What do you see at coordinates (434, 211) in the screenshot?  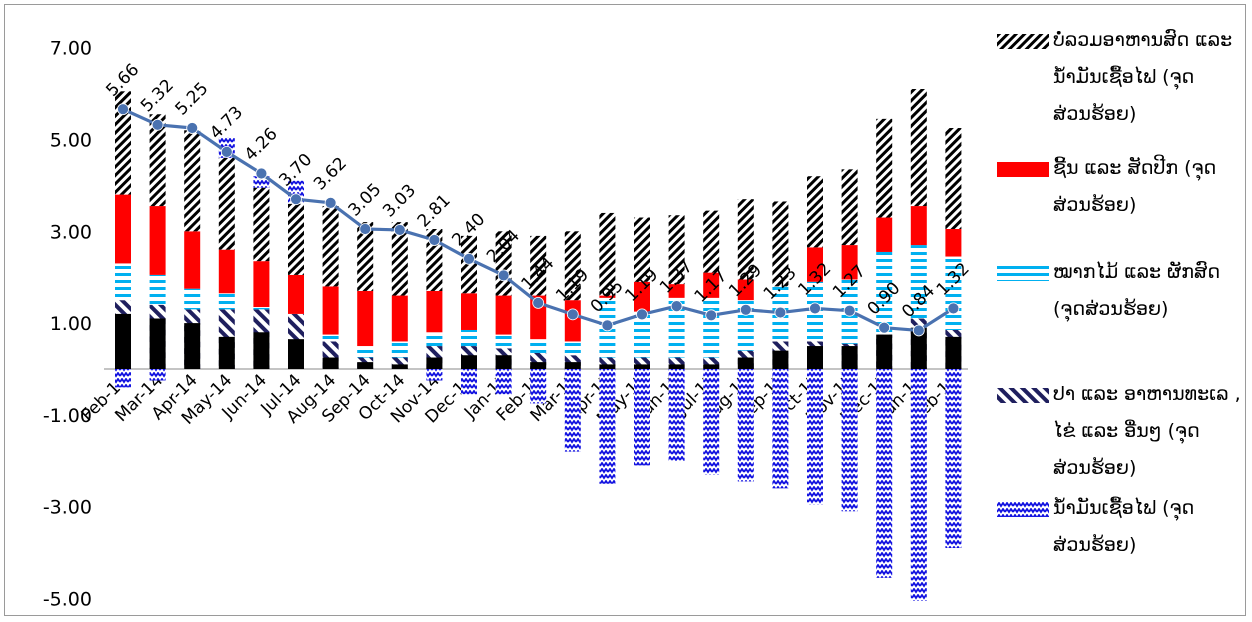 I see `data-label: 2.81` at bounding box center [434, 211].